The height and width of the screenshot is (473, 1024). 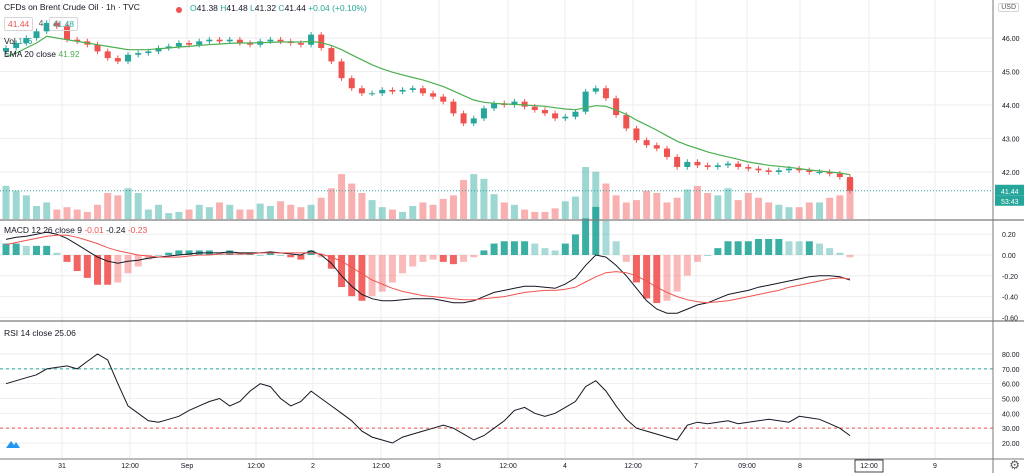 What do you see at coordinates (428, 269) in the screenshot?
I see `macd-signal-line` at bounding box center [428, 269].